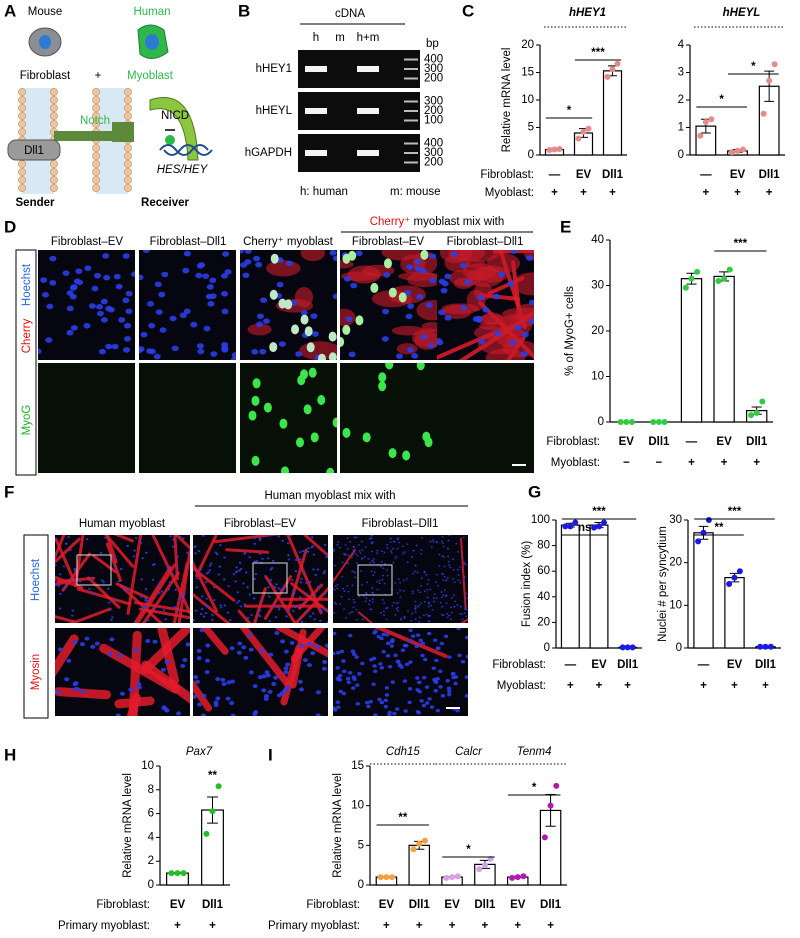 This screenshot has width=800, height=938. I want to click on condition-value: Dll1, so click(770, 175).